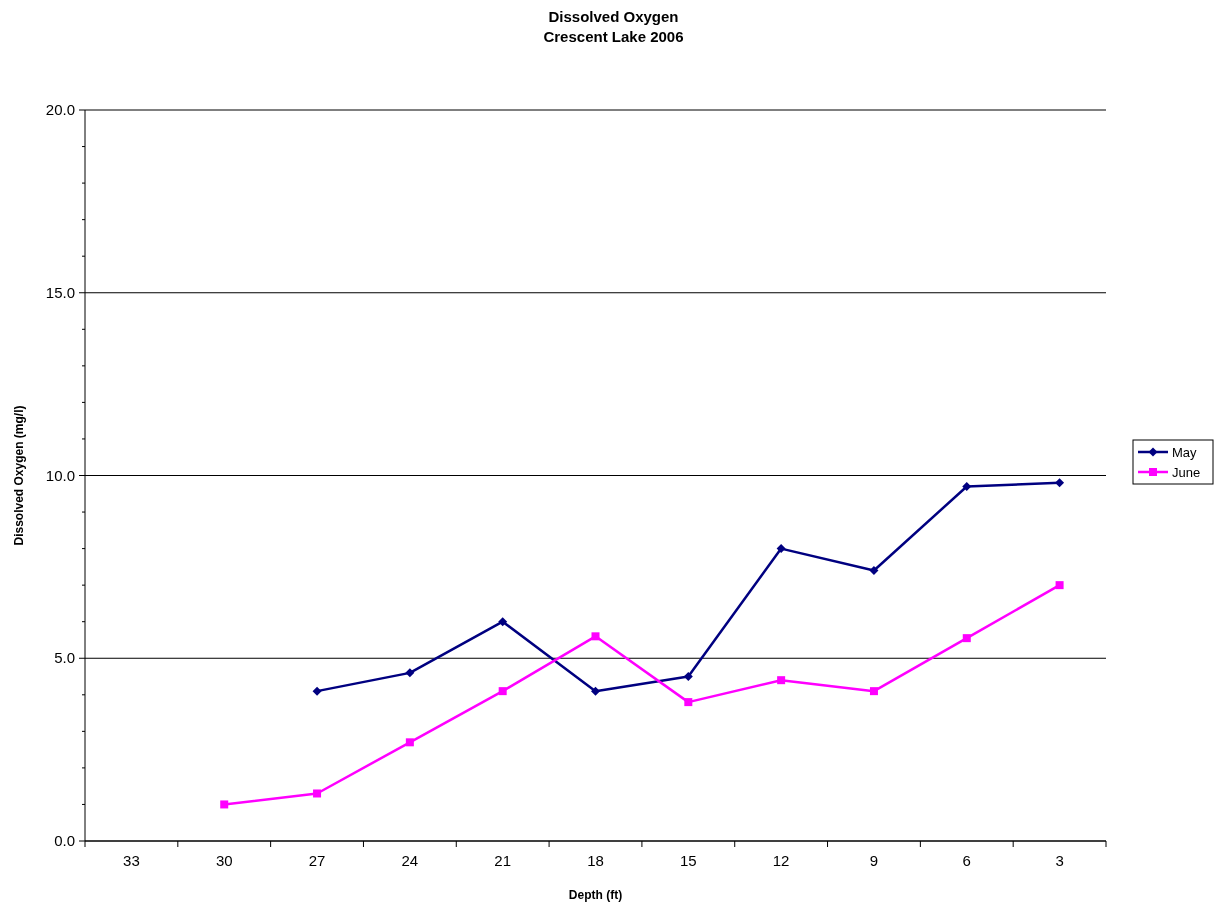  I want to click on x-tick-label: 24, so click(410, 860).